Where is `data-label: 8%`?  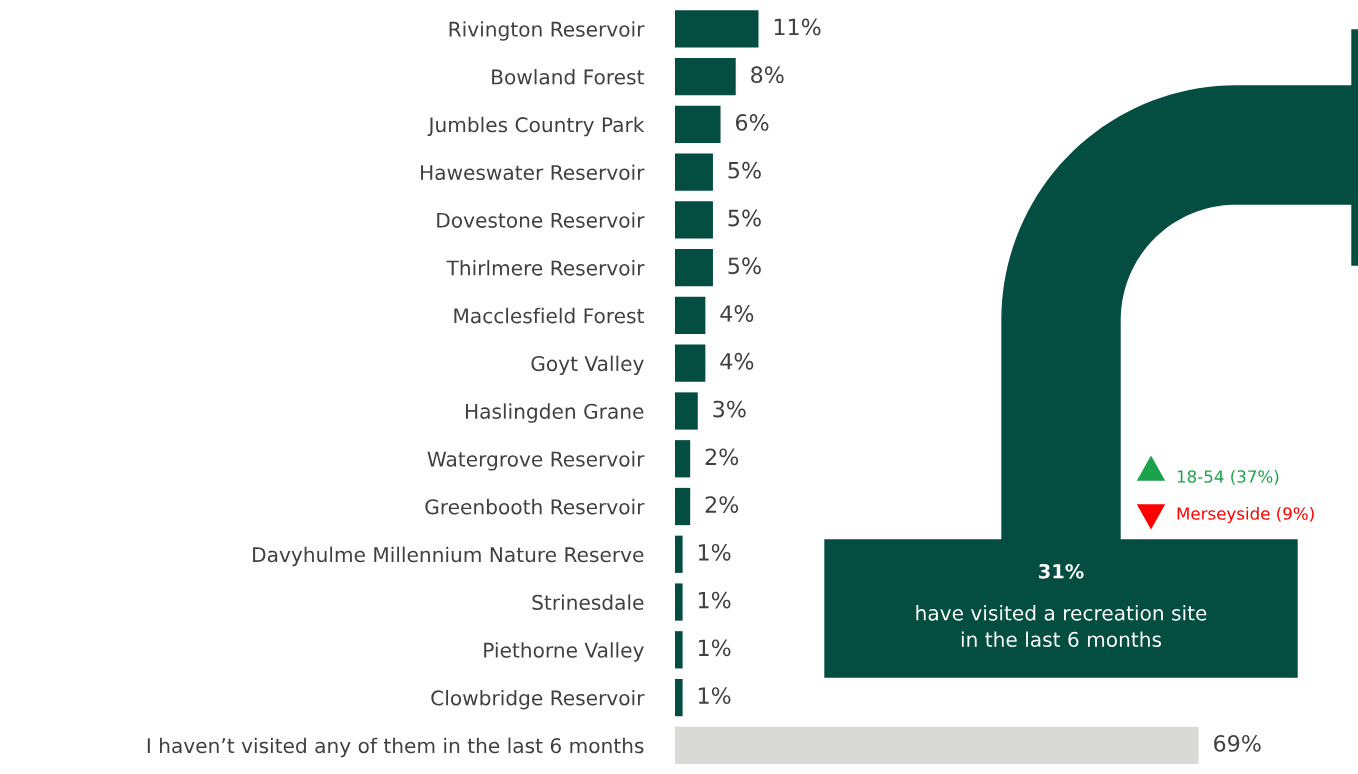 data-label: 8% is located at coordinates (767, 75).